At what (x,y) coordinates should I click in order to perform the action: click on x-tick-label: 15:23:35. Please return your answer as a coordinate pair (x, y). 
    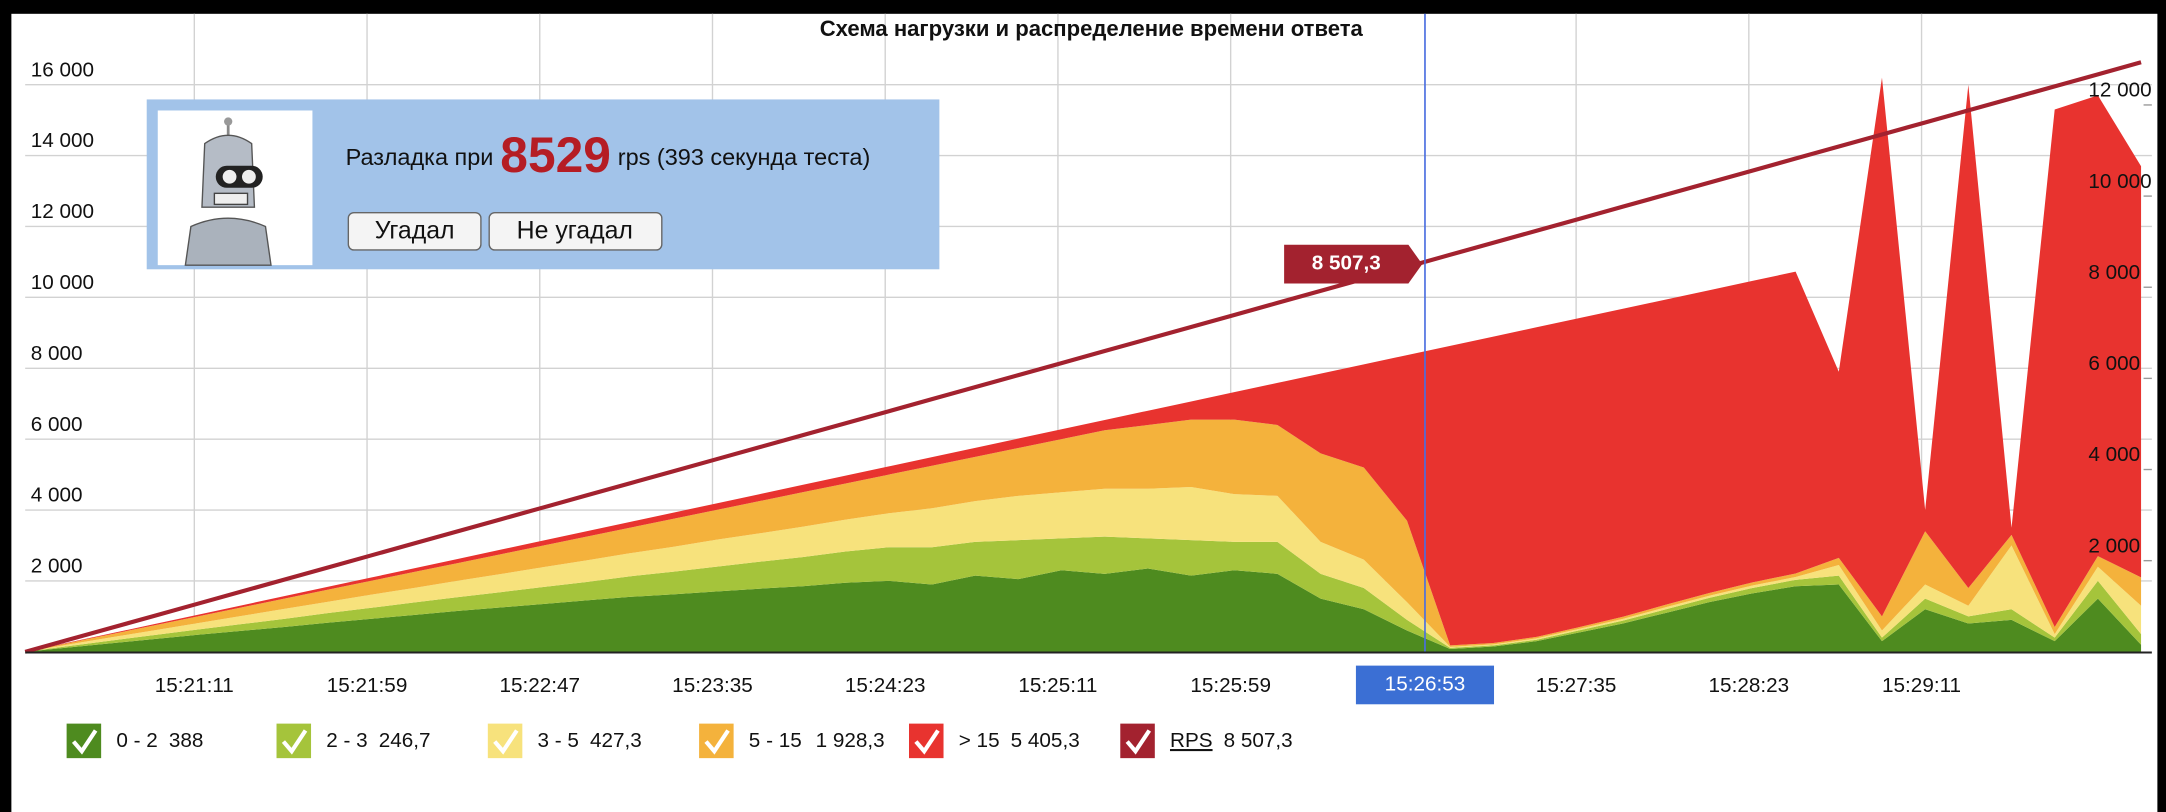
    Looking at the image, I should click on (712, 685).